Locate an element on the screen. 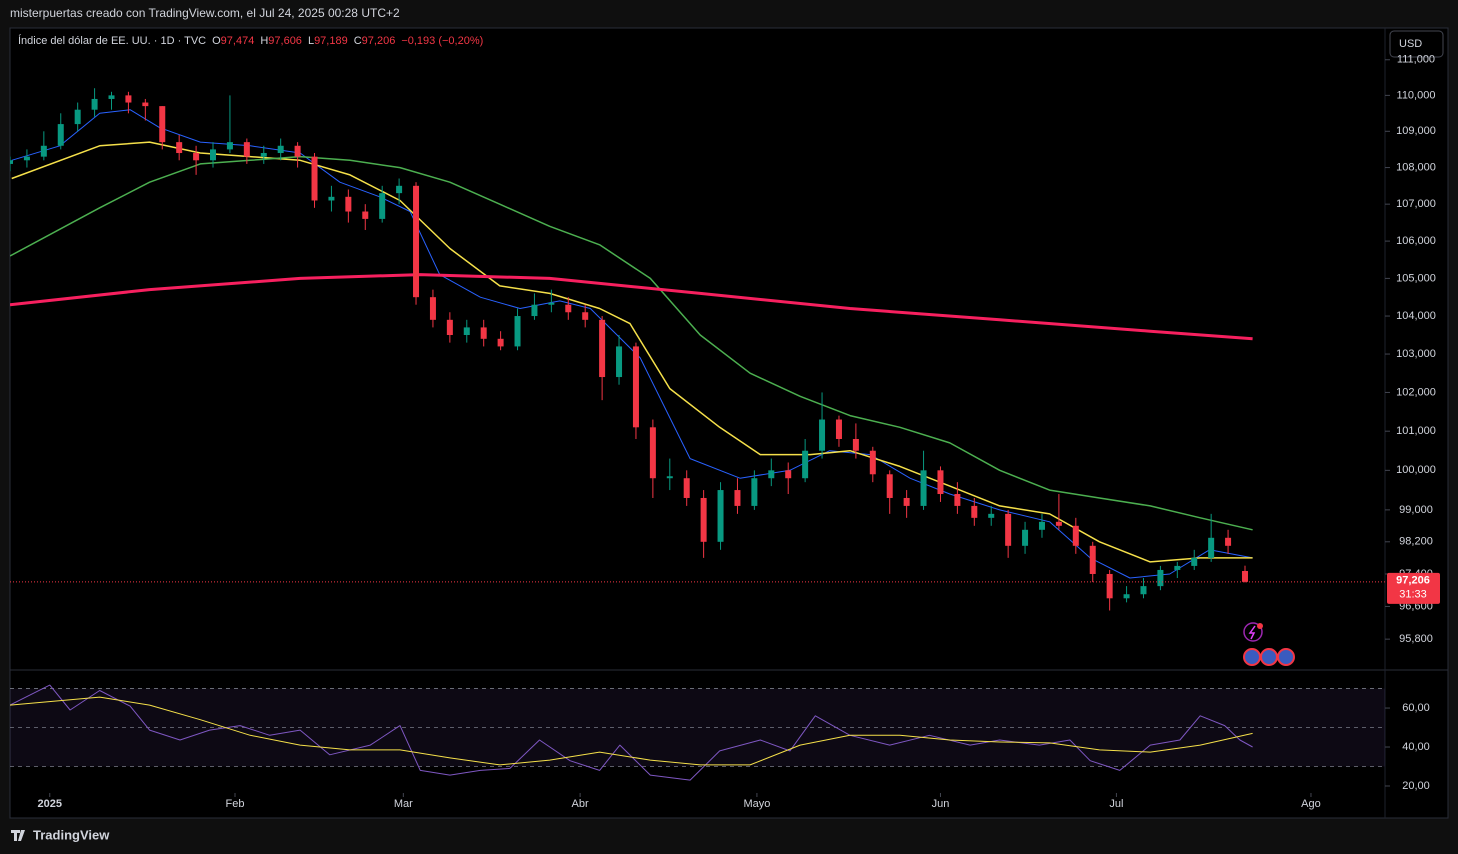 The height and width of the screenshot is (854, 1458). event-icon is located at coordinates (1253, 632).